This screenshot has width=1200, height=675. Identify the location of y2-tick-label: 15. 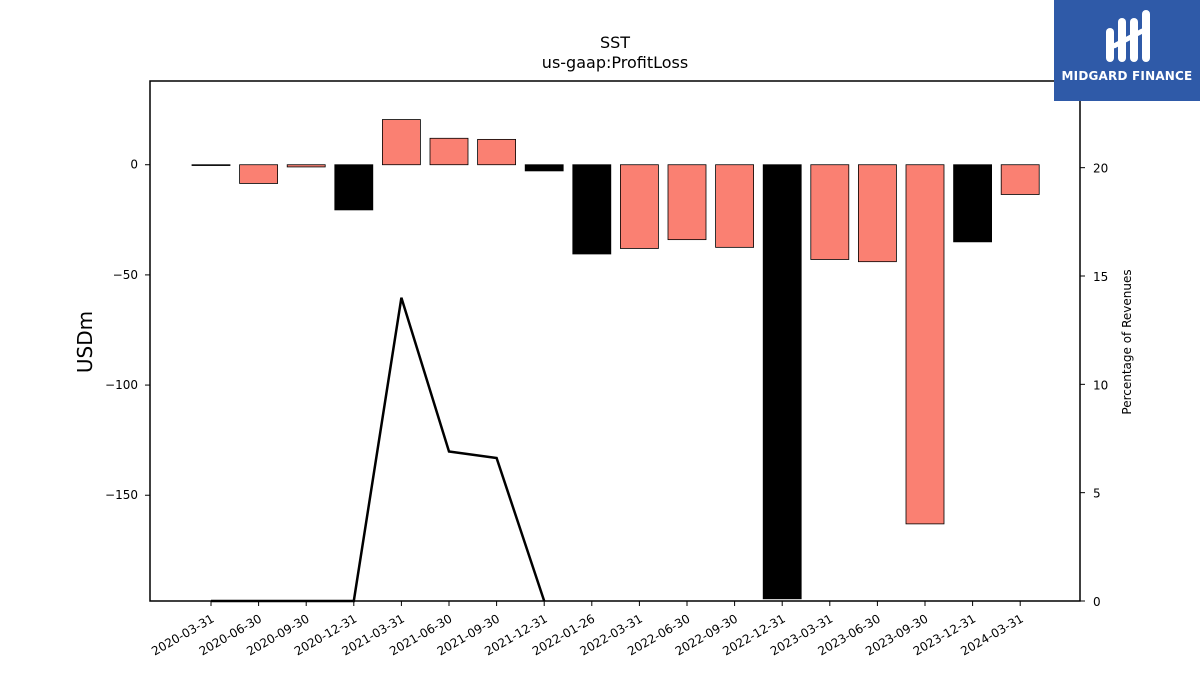
(1100, 277).